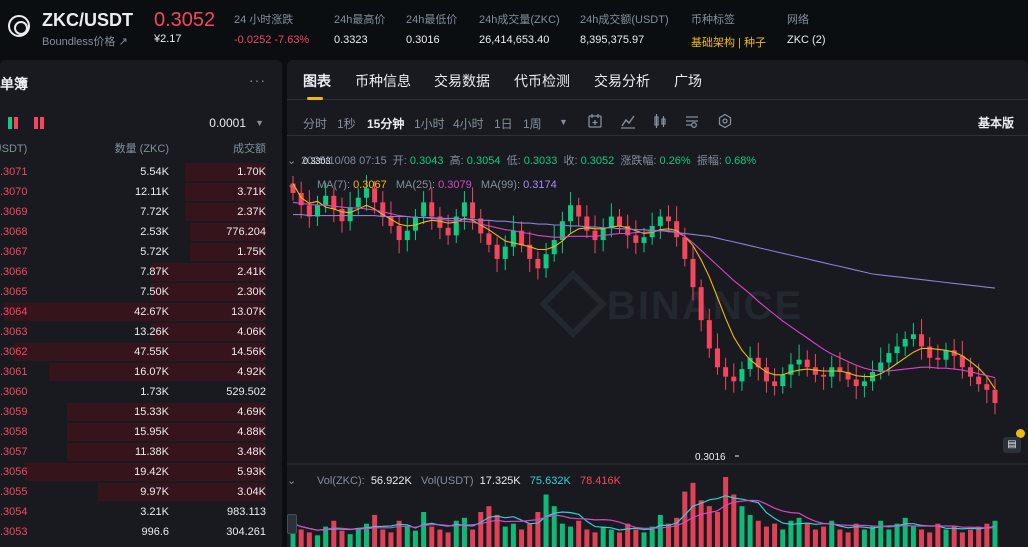 This screenshot has width=1028, height=547. Describe the element at coordinates (166, 412) in the screenshot. I see `depth-bar` at that location.